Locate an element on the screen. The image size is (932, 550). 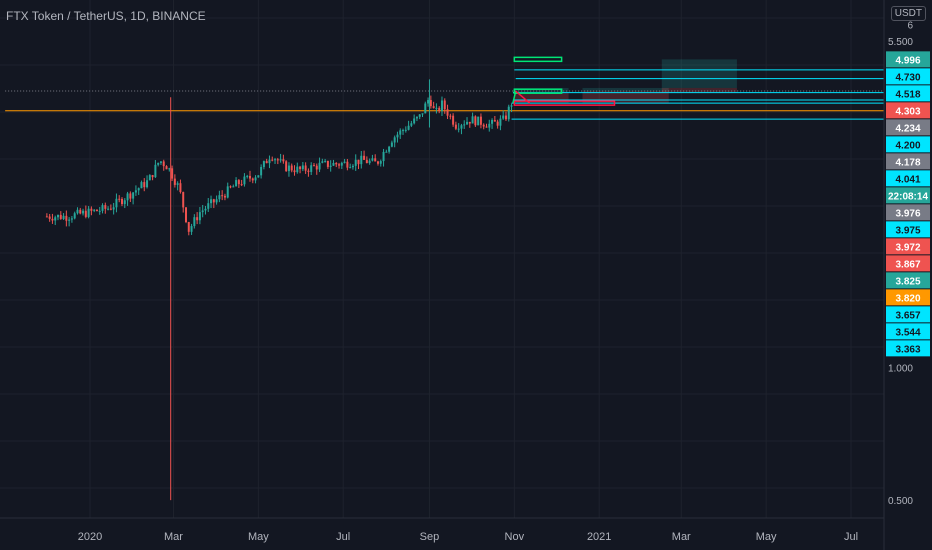
price-label: 3.825 is located at coordinates (908, 280).